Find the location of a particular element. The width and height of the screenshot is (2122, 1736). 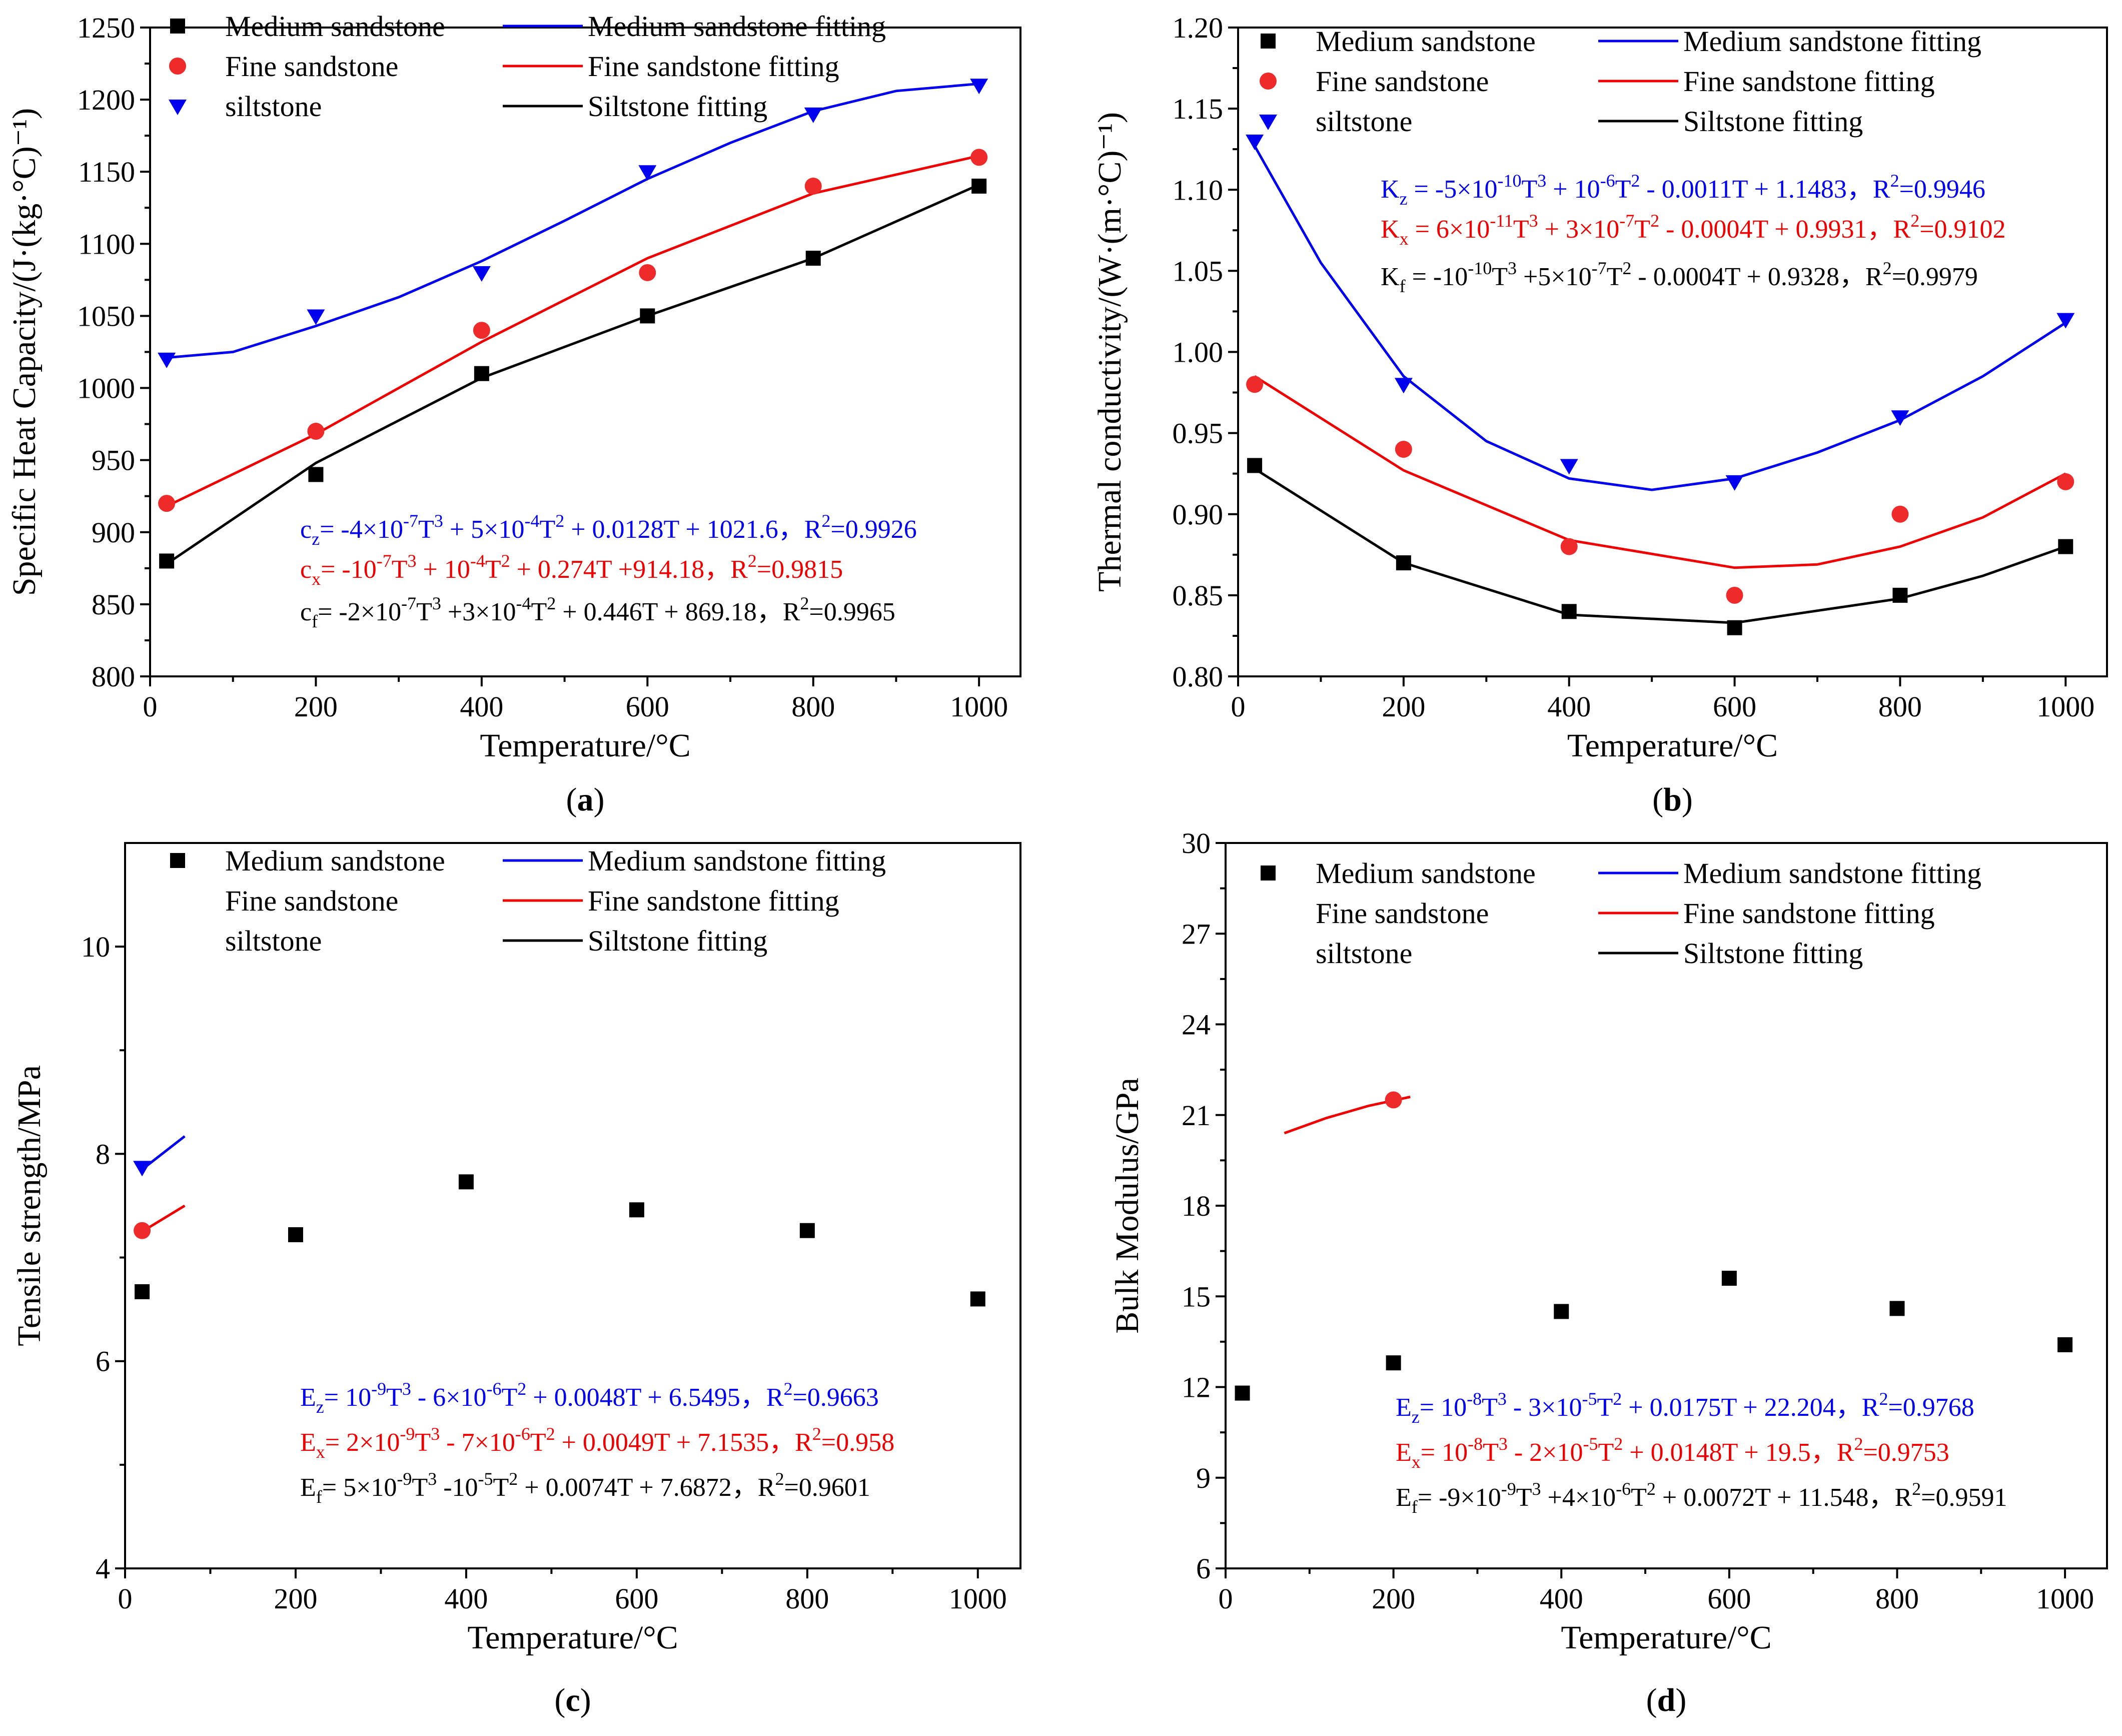

y-tick-label: 15 is located at coordinates (1196, 1296).